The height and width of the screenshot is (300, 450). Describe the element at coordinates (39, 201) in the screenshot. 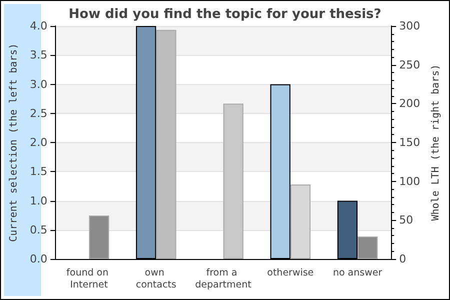

I see `y-tick-label: 1.0` at that location.